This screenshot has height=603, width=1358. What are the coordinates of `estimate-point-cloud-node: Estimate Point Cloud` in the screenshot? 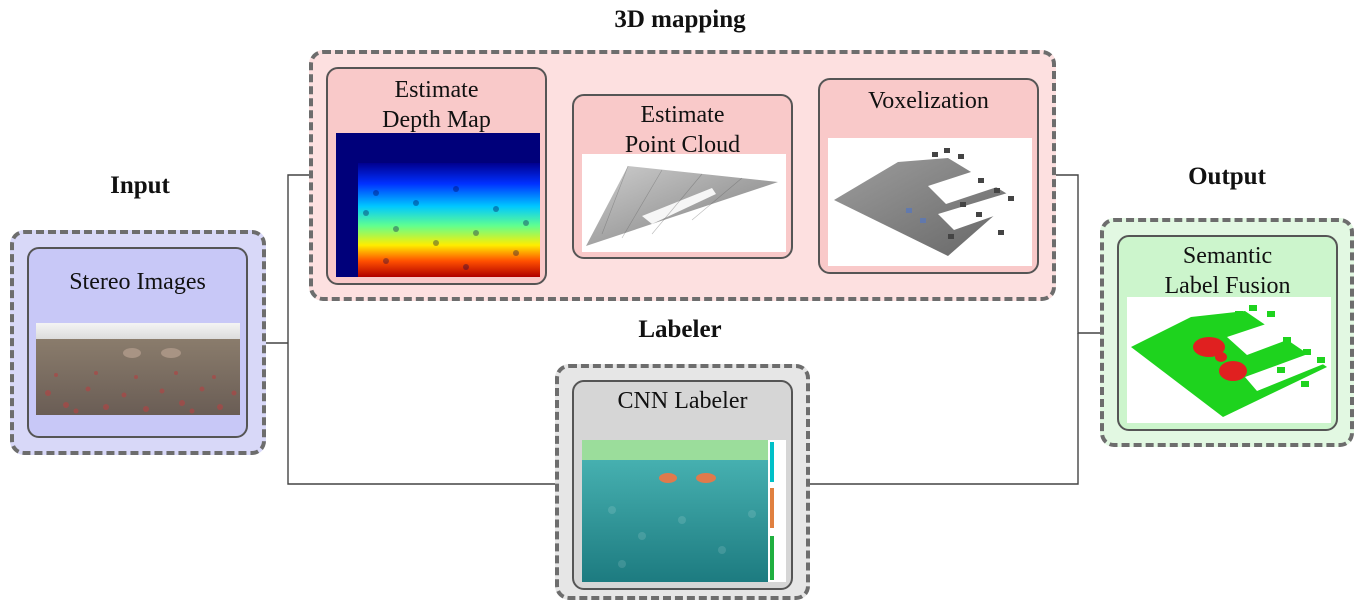 It's located at (682, 176).